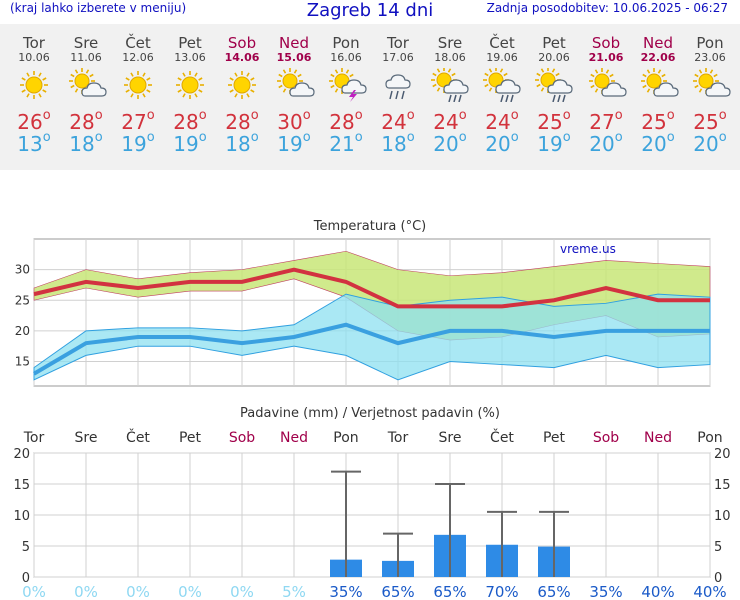  What do you see at coordinates (34, 97) in the screenshot?
I see `day-column: Tor 10.06 26o 13o` at bounding box center [34, 97].